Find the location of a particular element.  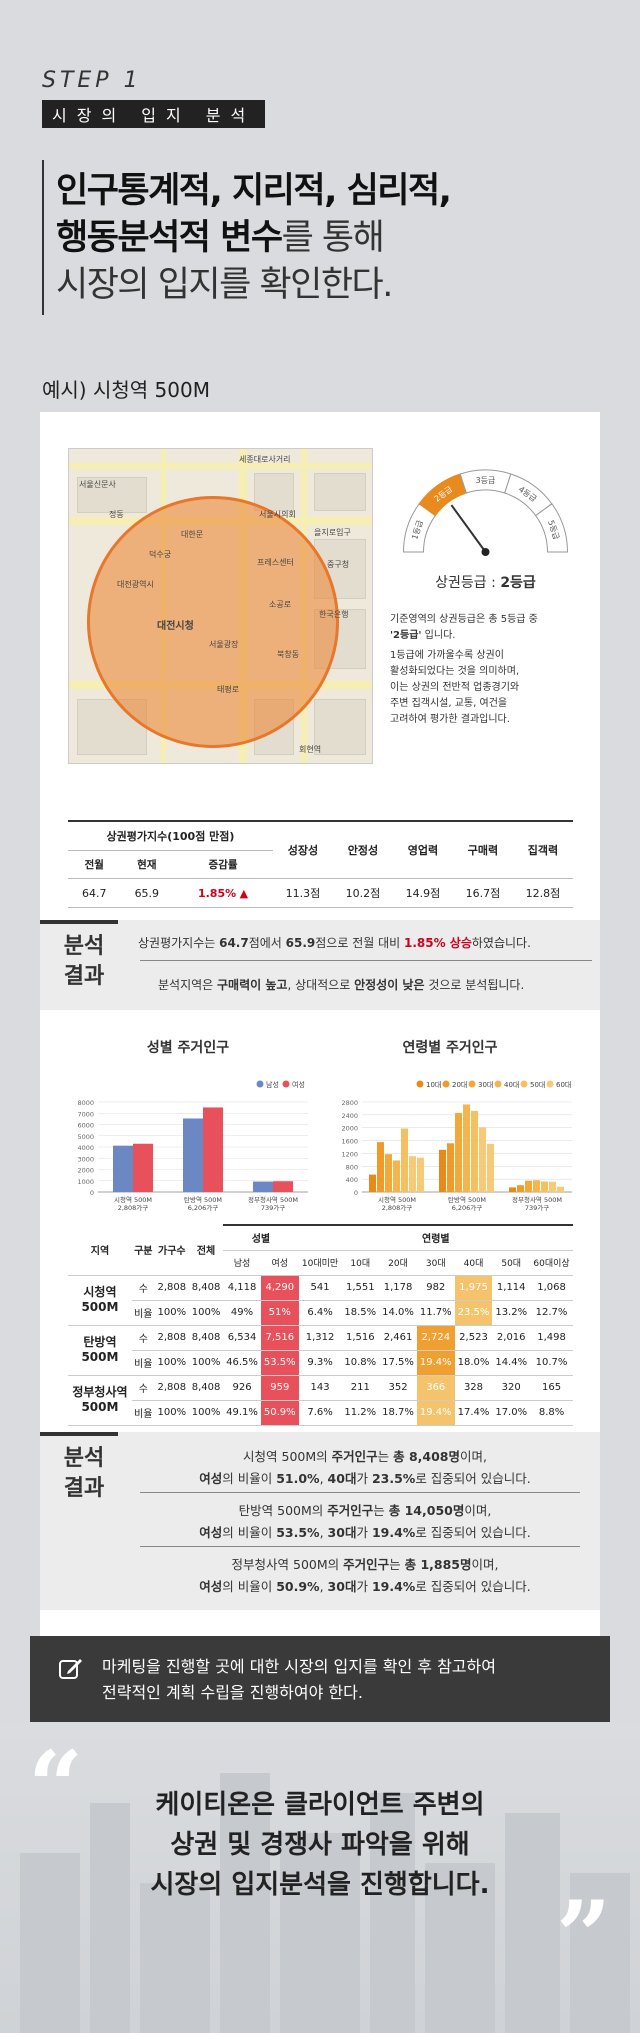

map-label: 서울시의회 is located at coordinates (277, 514).